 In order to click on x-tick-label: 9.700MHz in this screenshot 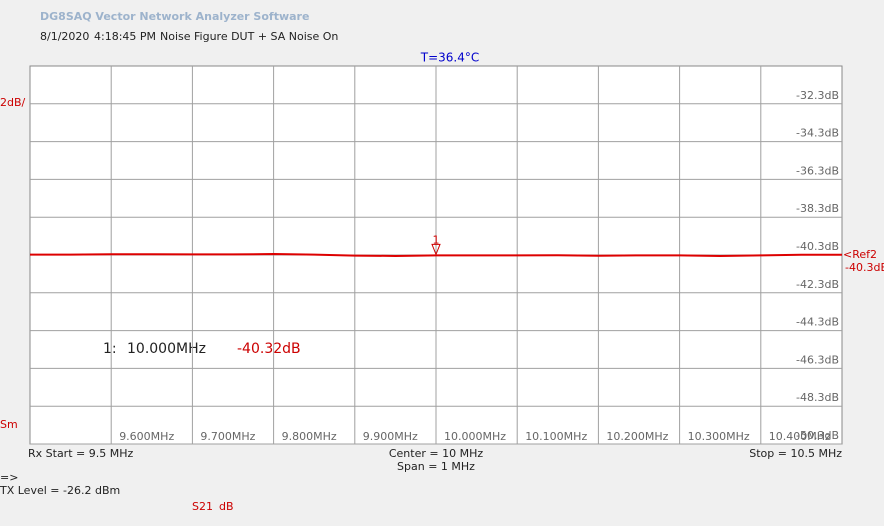, I will do `click(227, 436)`.